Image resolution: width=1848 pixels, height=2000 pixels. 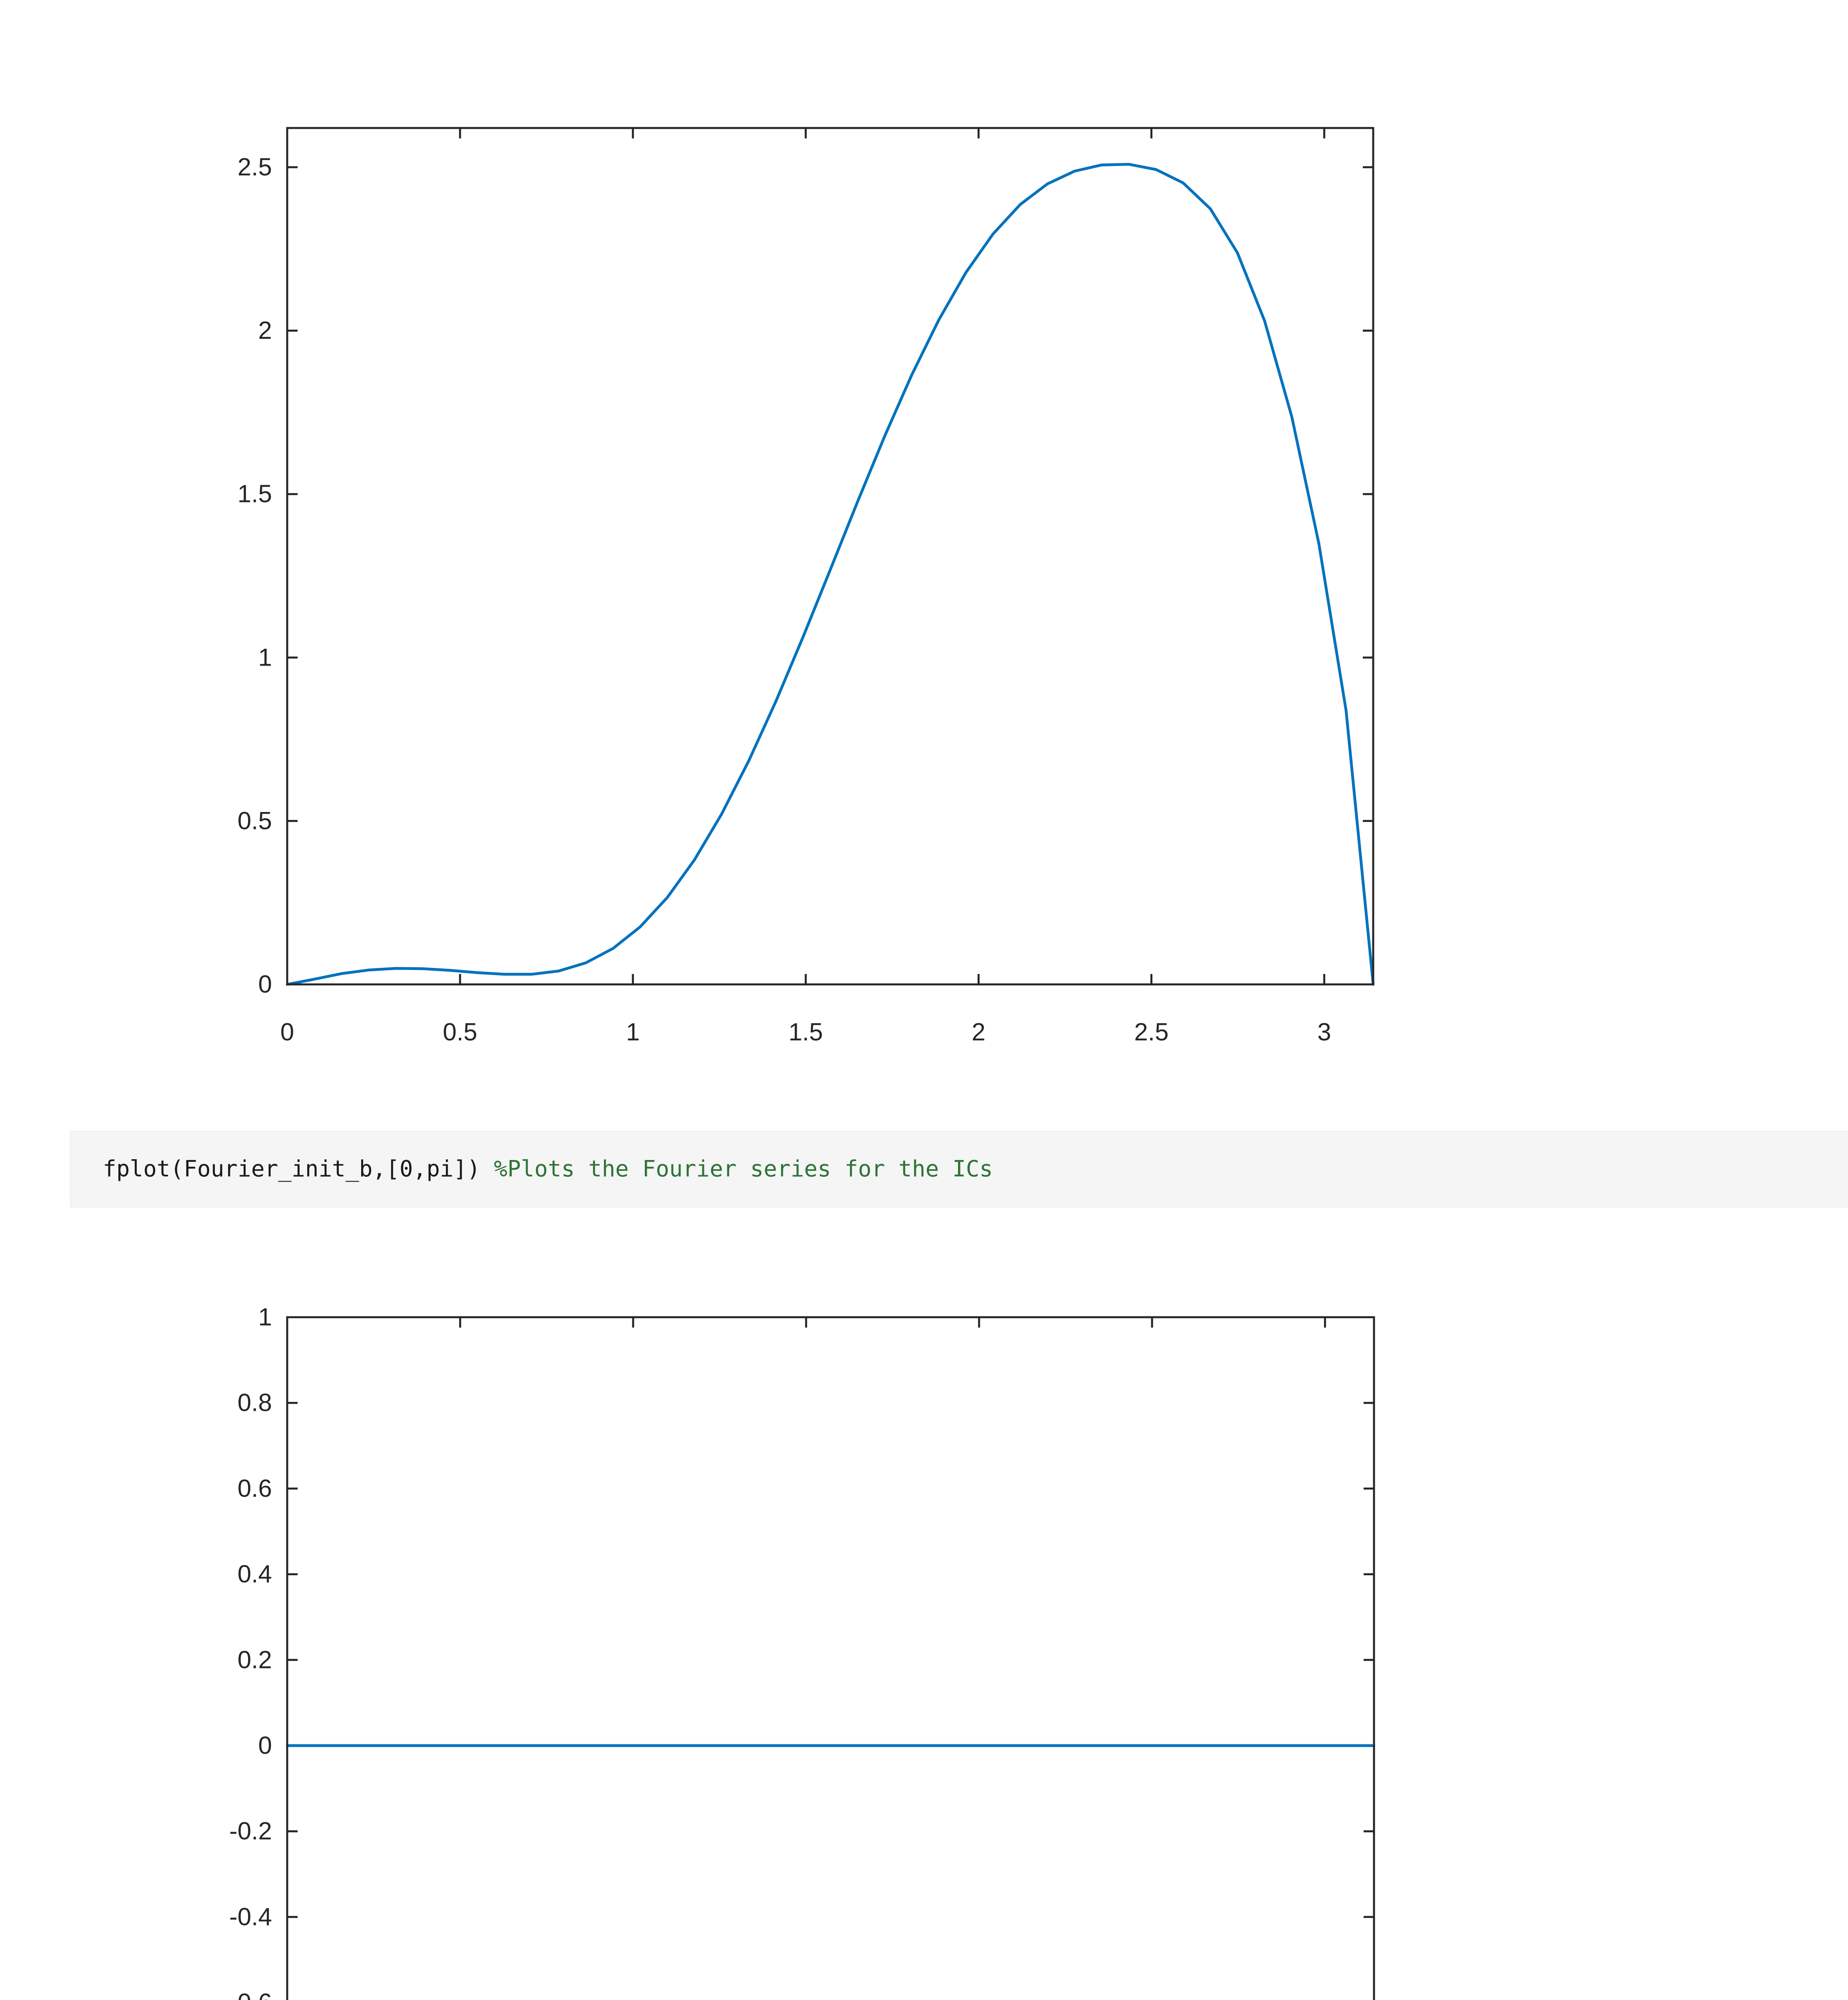 I want to click on y-tick-label: 2, so click(x=265, y=330).